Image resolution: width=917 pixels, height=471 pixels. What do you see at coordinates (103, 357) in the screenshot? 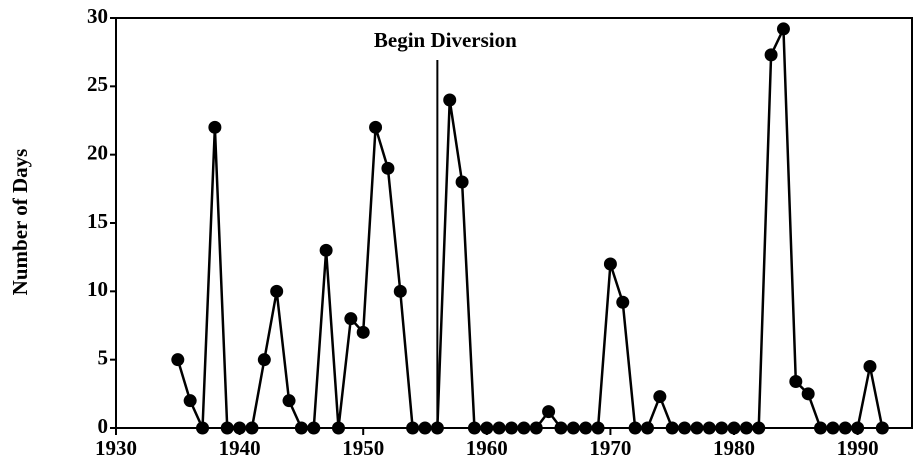
I see `y-tick-label: 5` at bounding box center [103, 357].